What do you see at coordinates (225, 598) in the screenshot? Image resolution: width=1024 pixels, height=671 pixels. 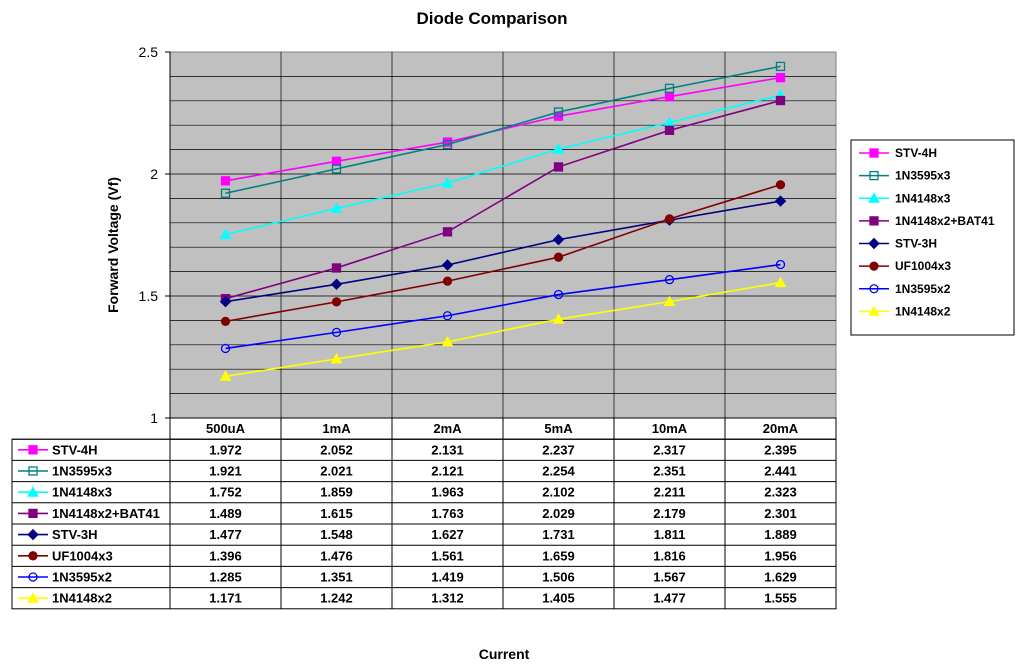 I see `table-cell-value: 1.171` at bounding box center [225, 598].